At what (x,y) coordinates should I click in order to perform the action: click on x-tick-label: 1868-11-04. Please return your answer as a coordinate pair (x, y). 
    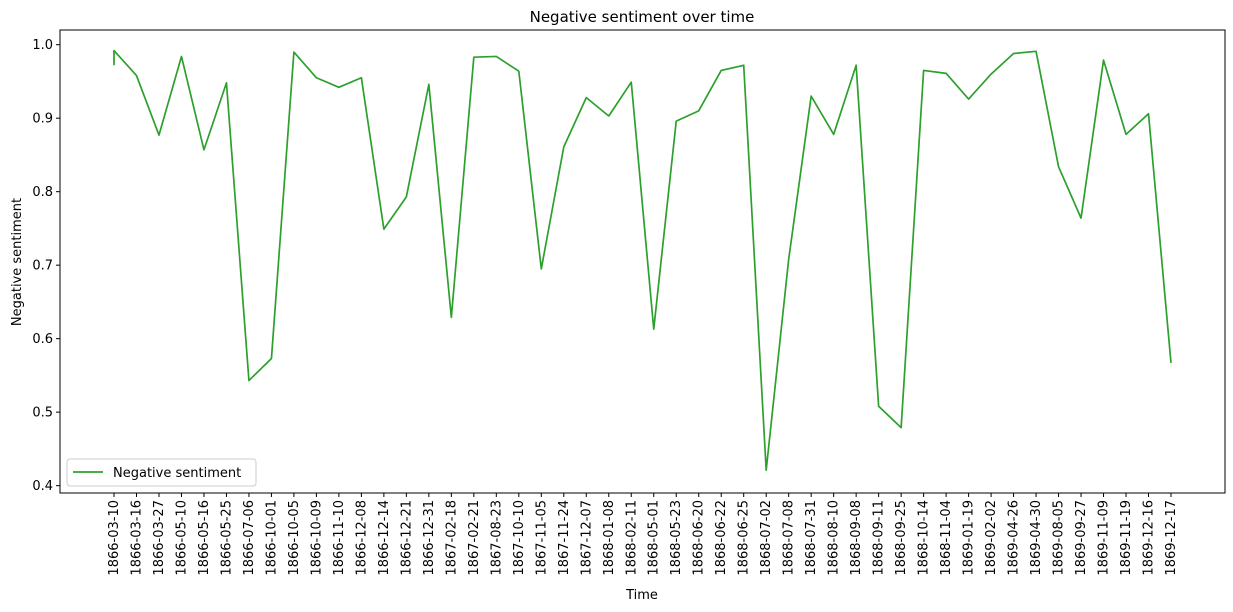
    Looking at the image, I should click on (946, 538).